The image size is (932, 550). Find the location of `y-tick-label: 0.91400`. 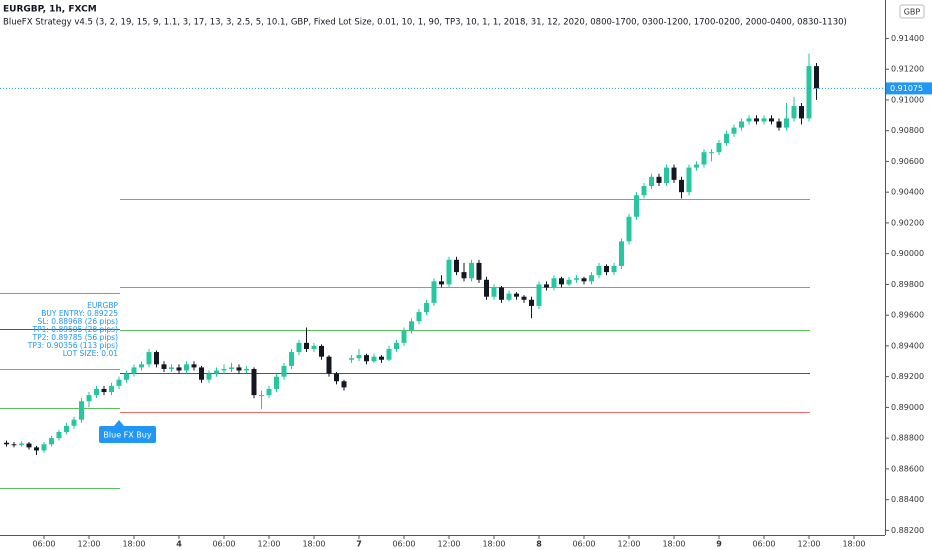

y-tick-label: 0.91400 is located at coordinates (907, 38).